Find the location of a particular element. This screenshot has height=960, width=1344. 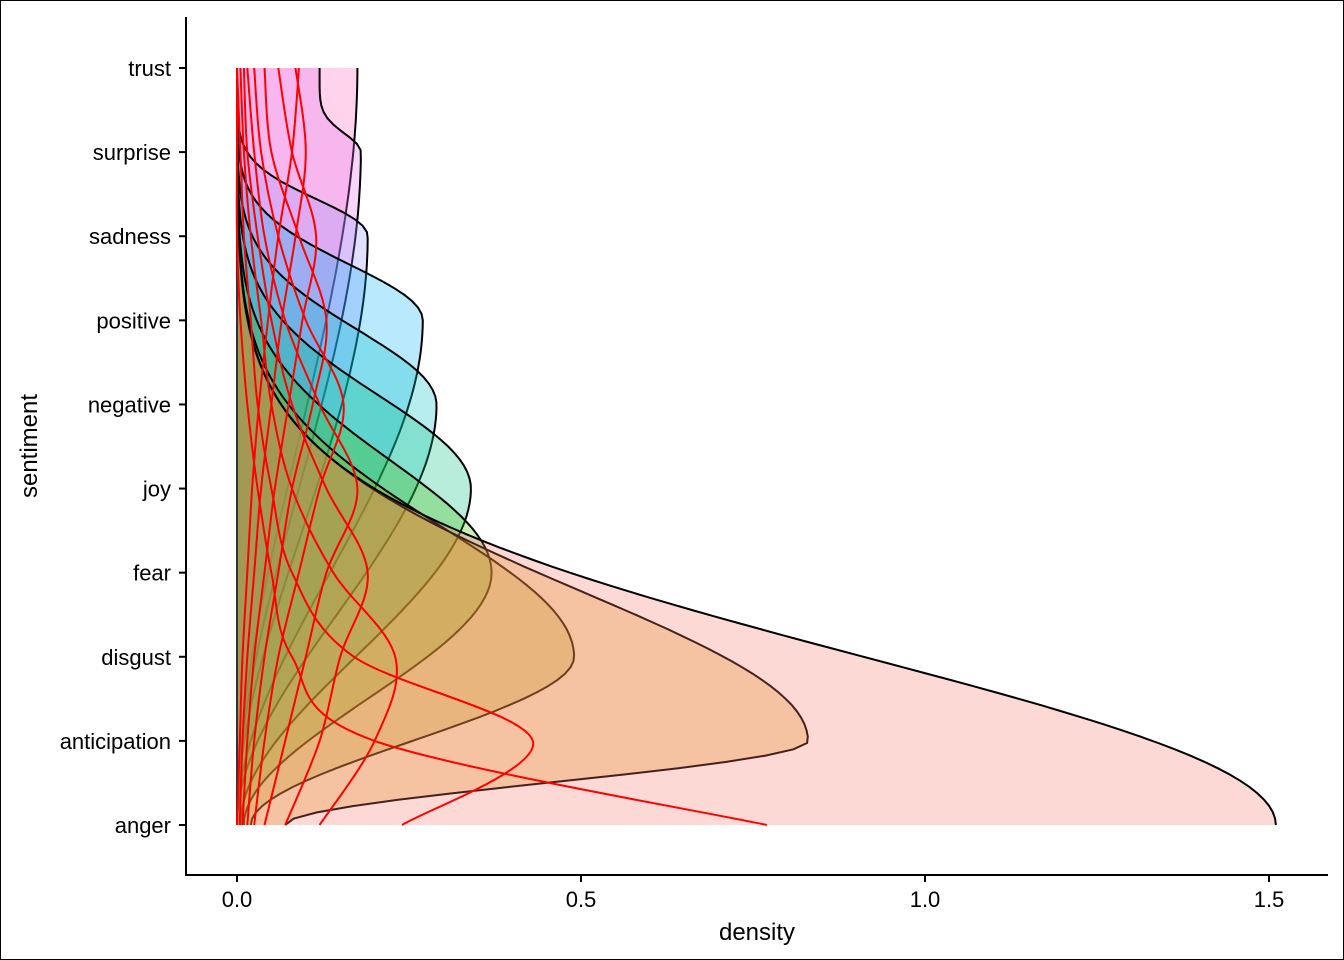

x-tick-label-0.0: 0.0 is located at coordinates (237, 899).